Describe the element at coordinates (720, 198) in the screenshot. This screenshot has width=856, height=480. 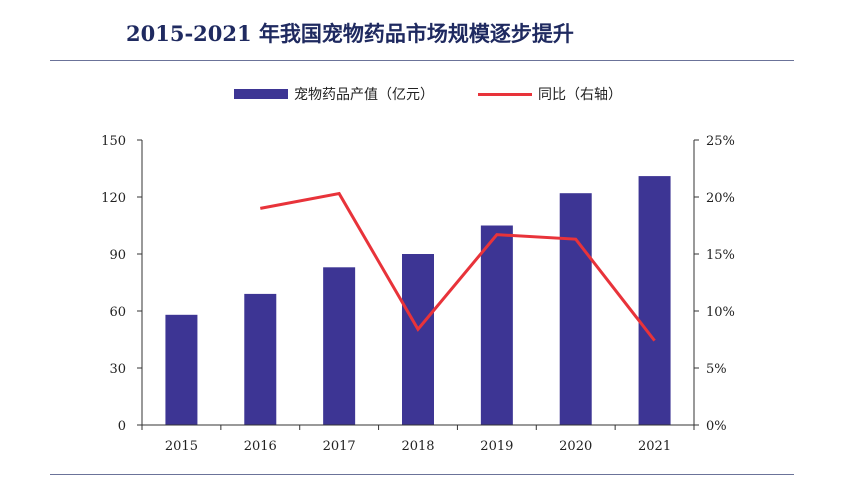
I see `right-tick-label: 20%` at that location.